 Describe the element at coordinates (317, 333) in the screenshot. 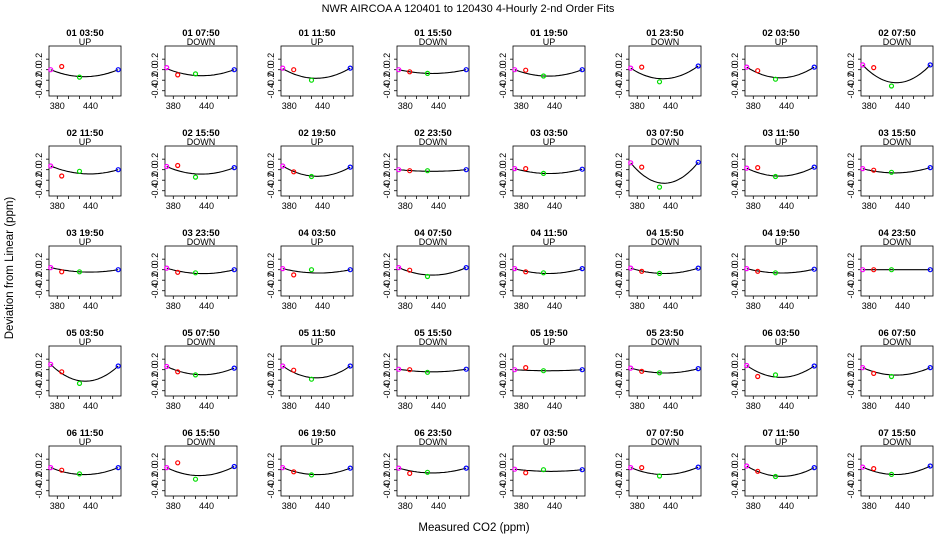

I see `panel-time-label: 05 11:50` at that location.